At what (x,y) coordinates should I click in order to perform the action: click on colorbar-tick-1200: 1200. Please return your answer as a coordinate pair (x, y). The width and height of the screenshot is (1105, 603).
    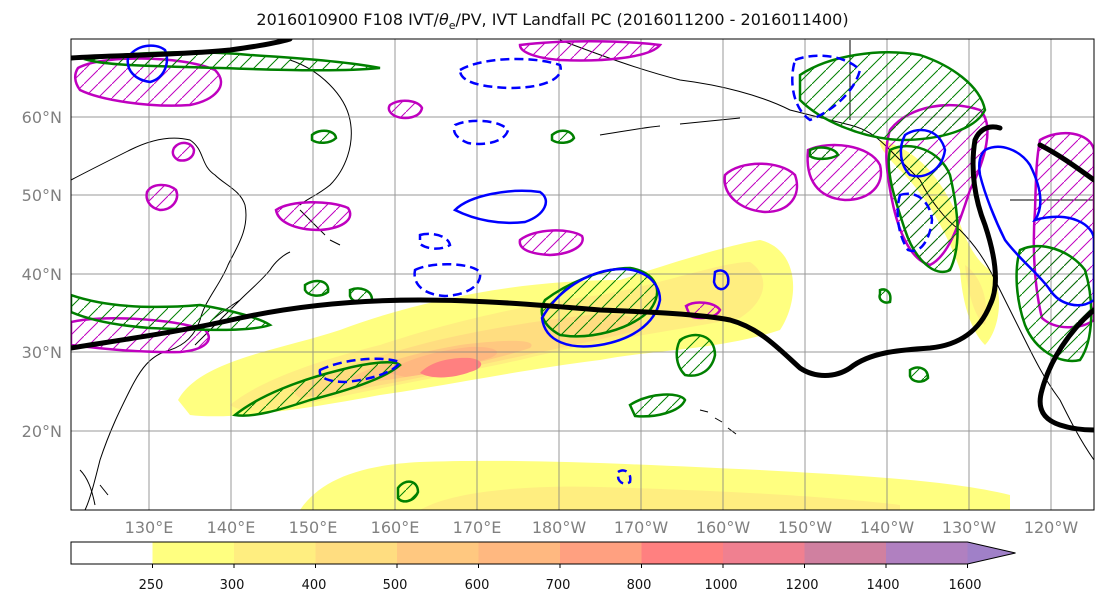
    Looking at the image, I should click on (801, 585).